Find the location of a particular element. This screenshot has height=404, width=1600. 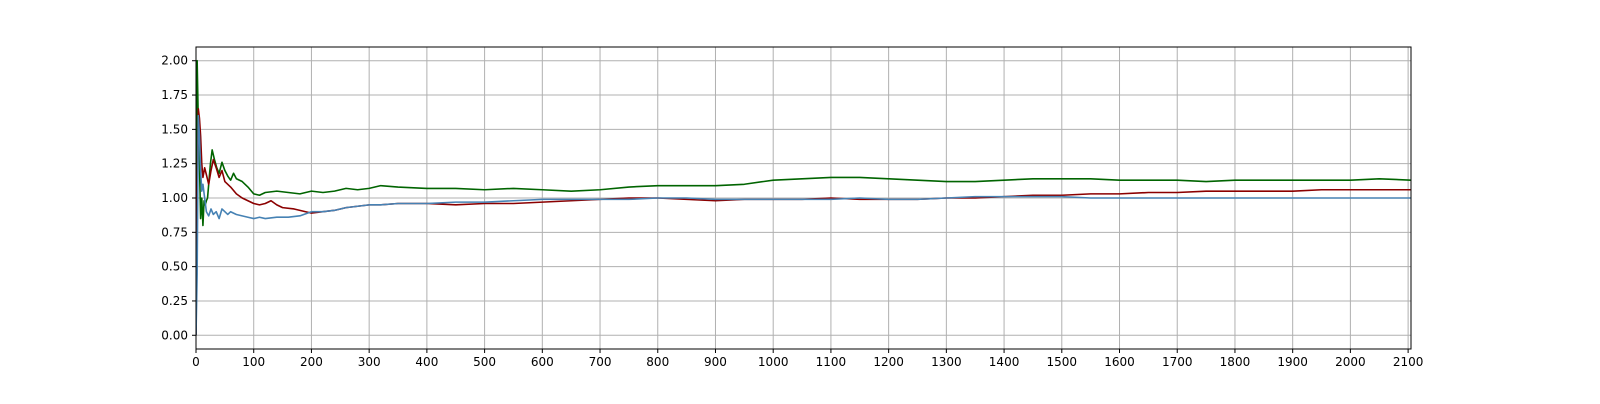

x-tick-label: 1200 is located at coordinates (888, 362).